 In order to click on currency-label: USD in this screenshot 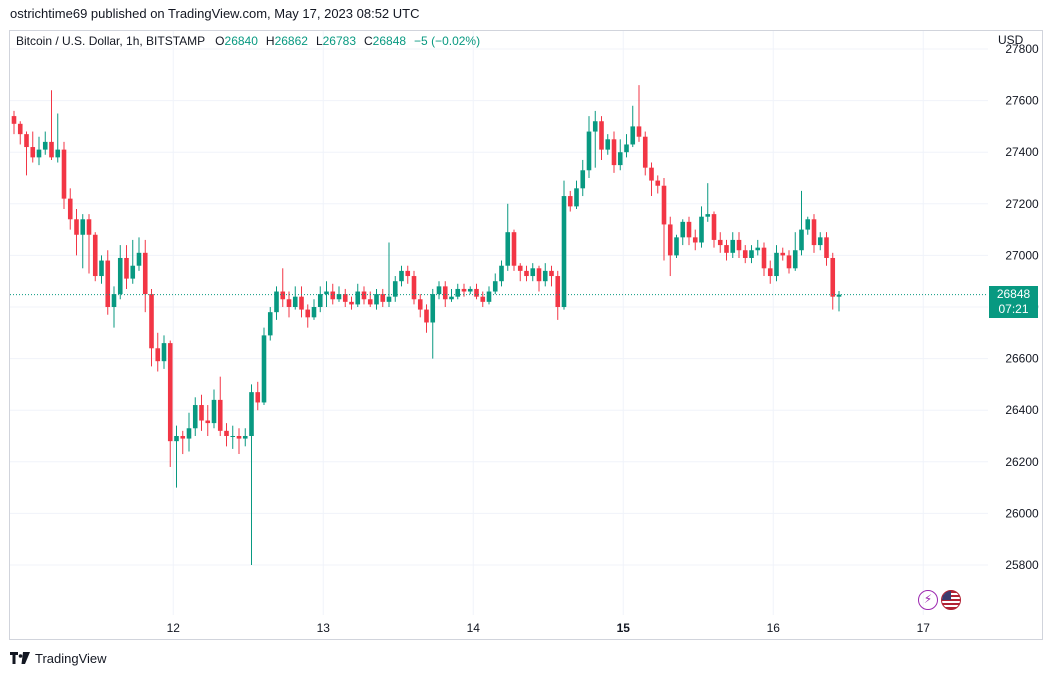, I will do `click(1011, 40)`.